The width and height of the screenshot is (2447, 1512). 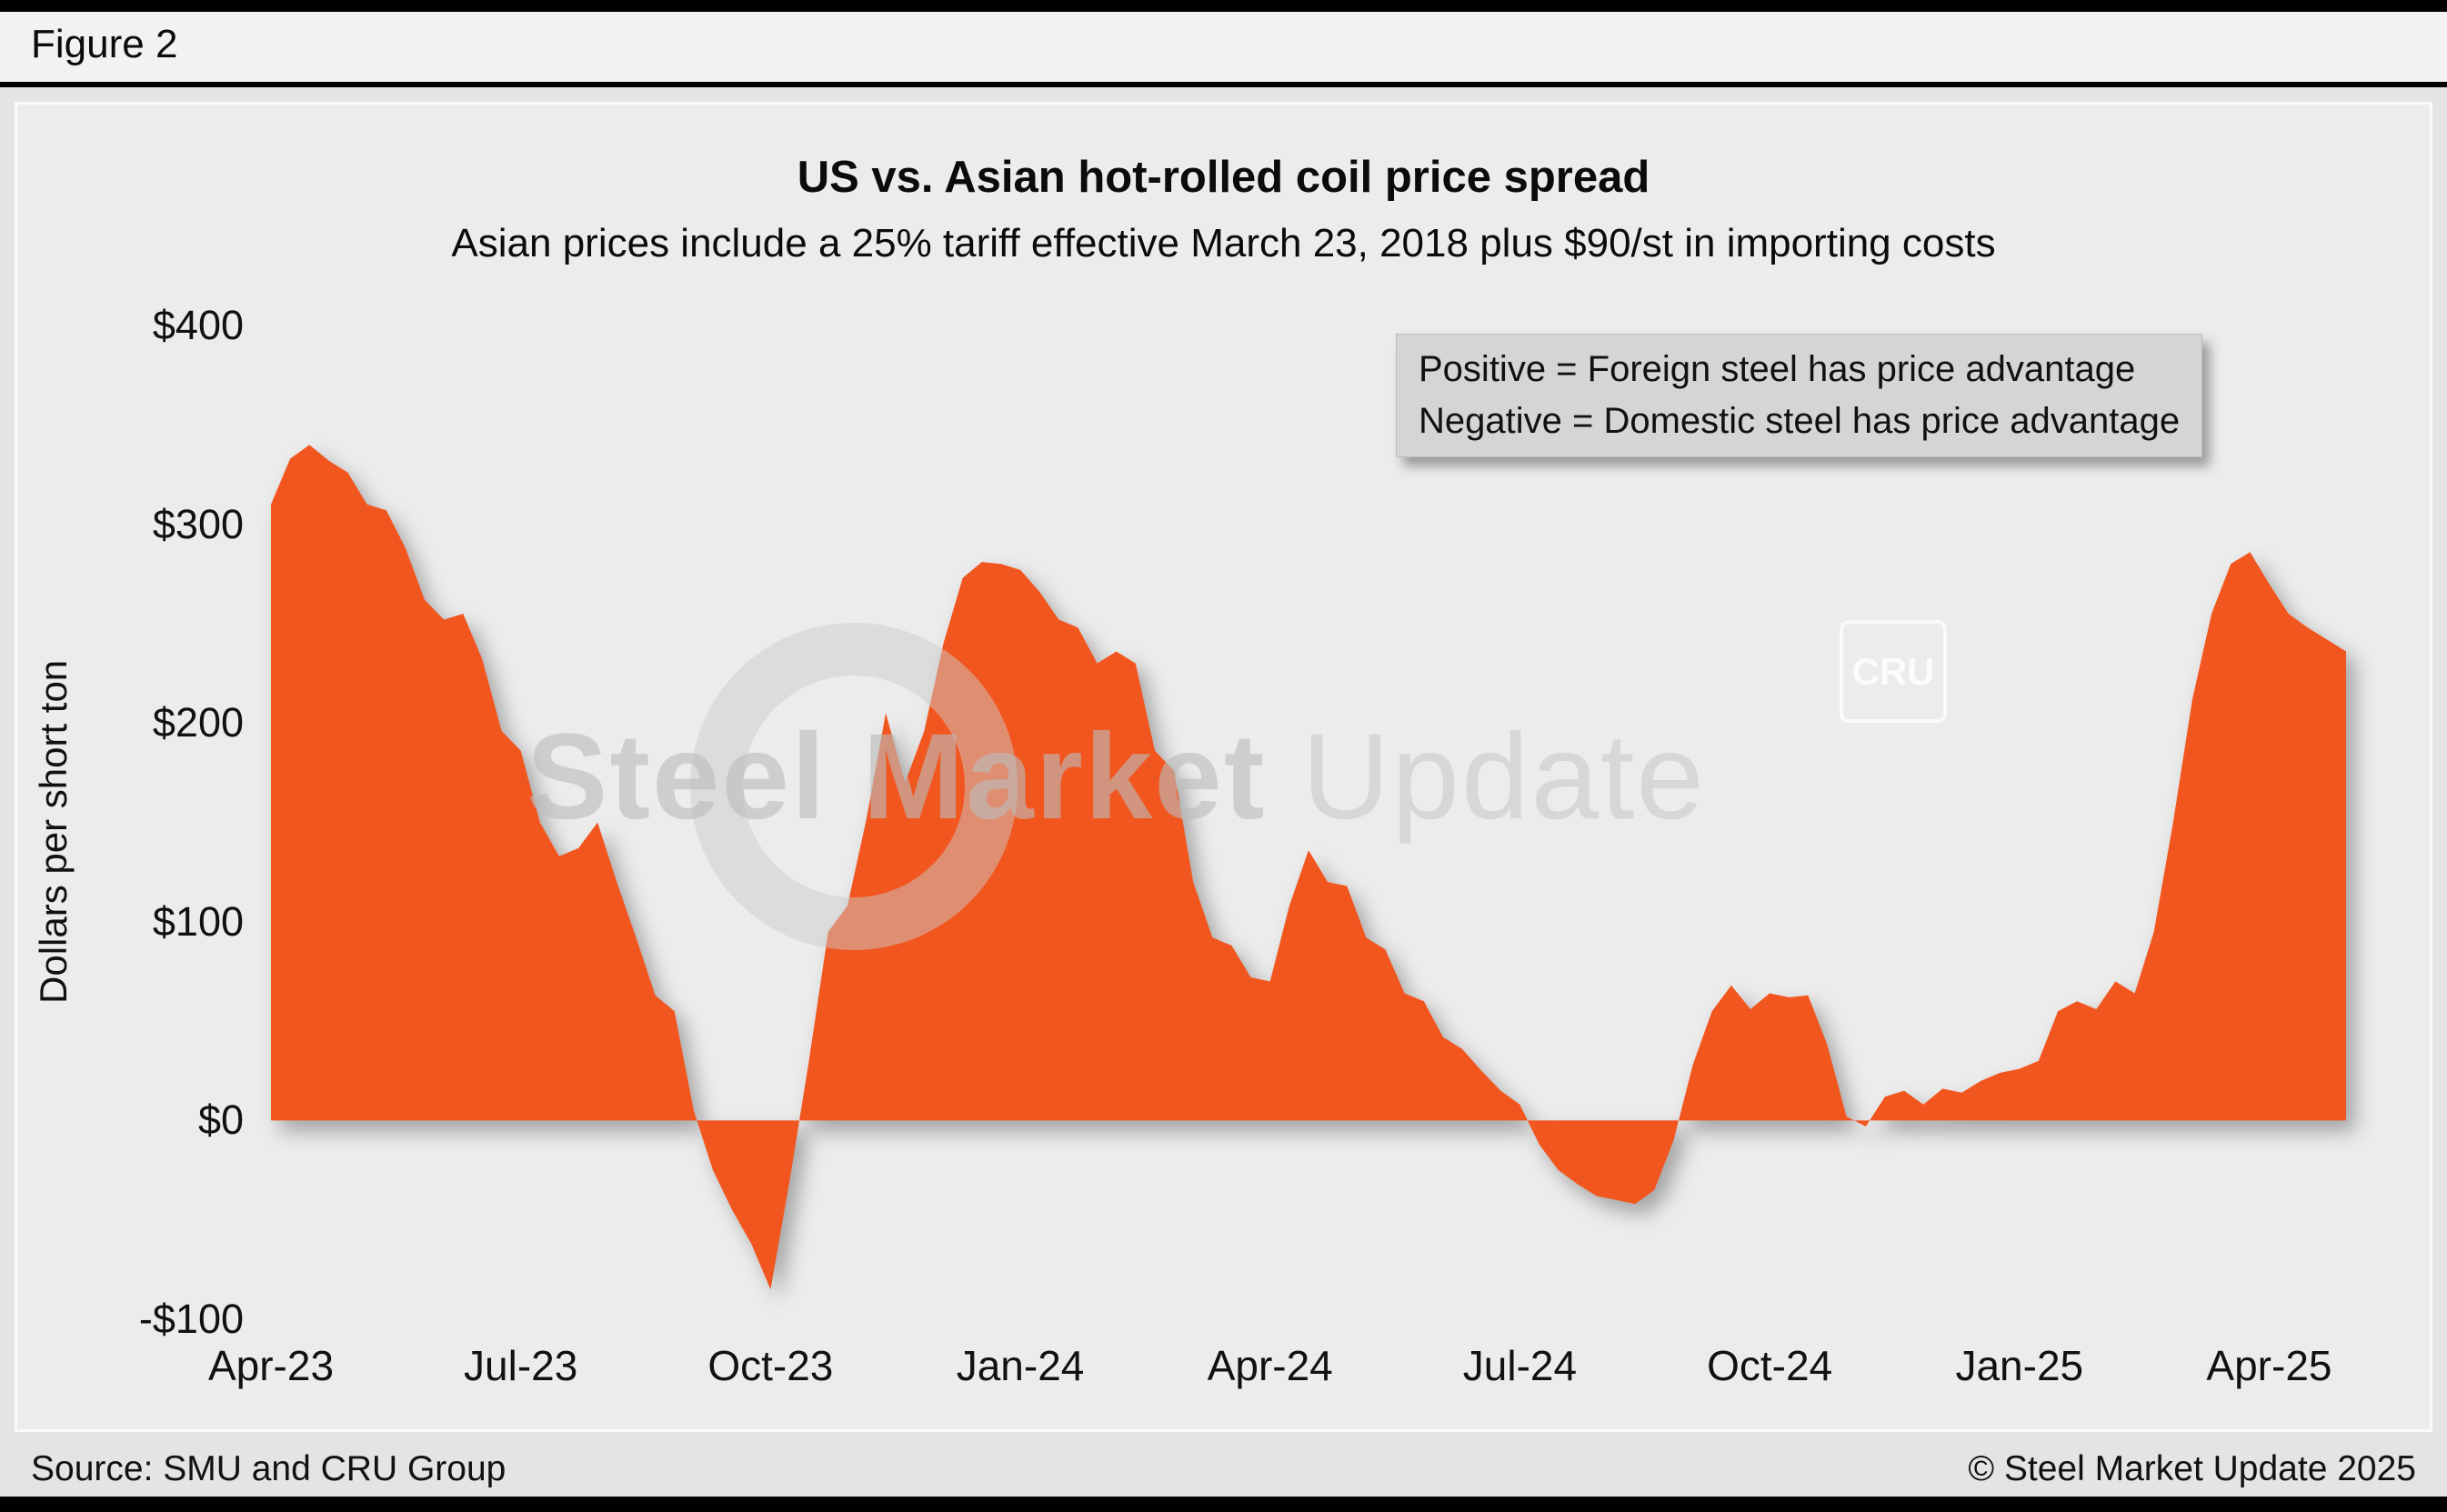 I want to click on y-tick-label: $200, so click(x=198, y=722).